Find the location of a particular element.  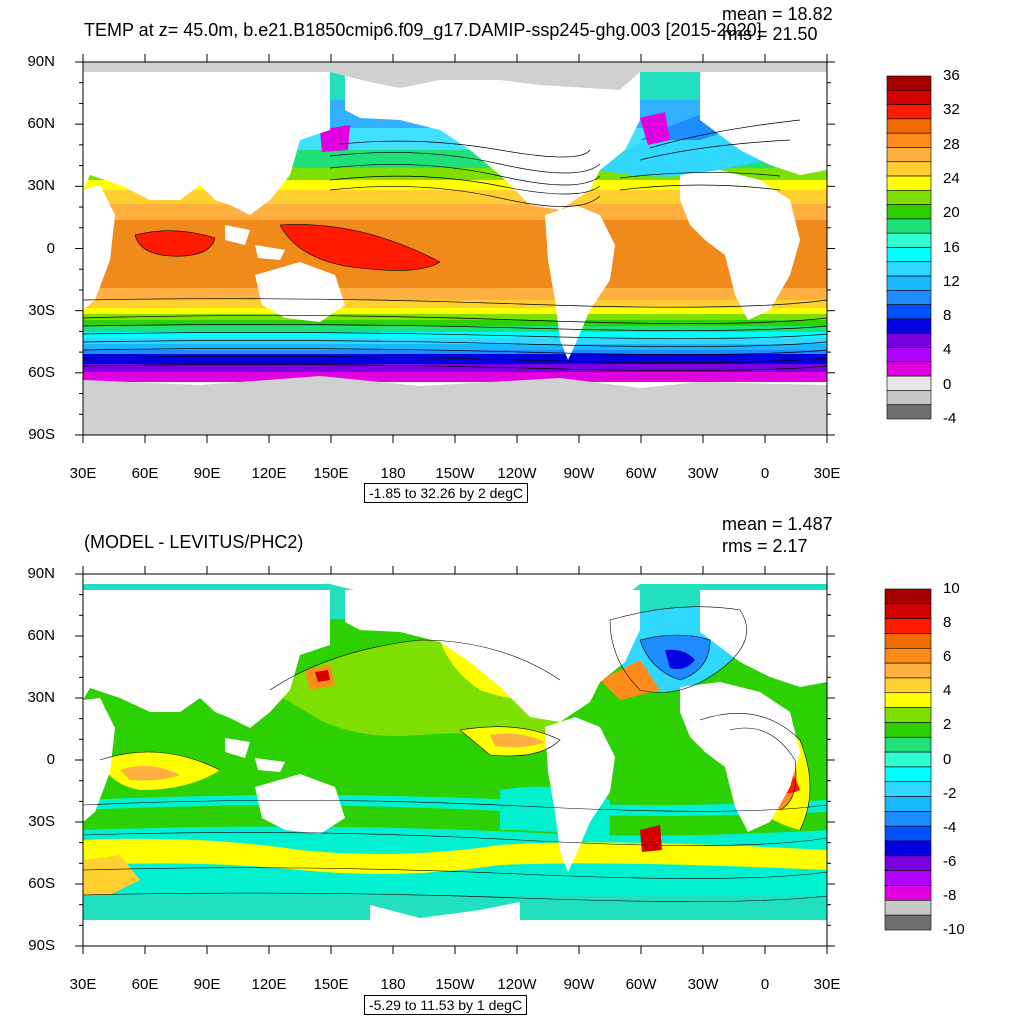

diff-mean: mean = 1.487 is located at coordinates (777, 524).